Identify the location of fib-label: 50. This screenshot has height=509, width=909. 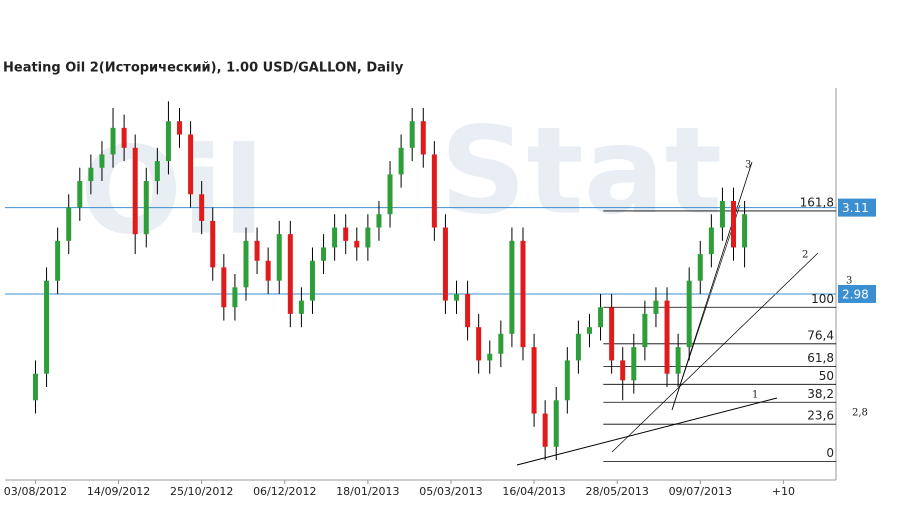
(826, 376).